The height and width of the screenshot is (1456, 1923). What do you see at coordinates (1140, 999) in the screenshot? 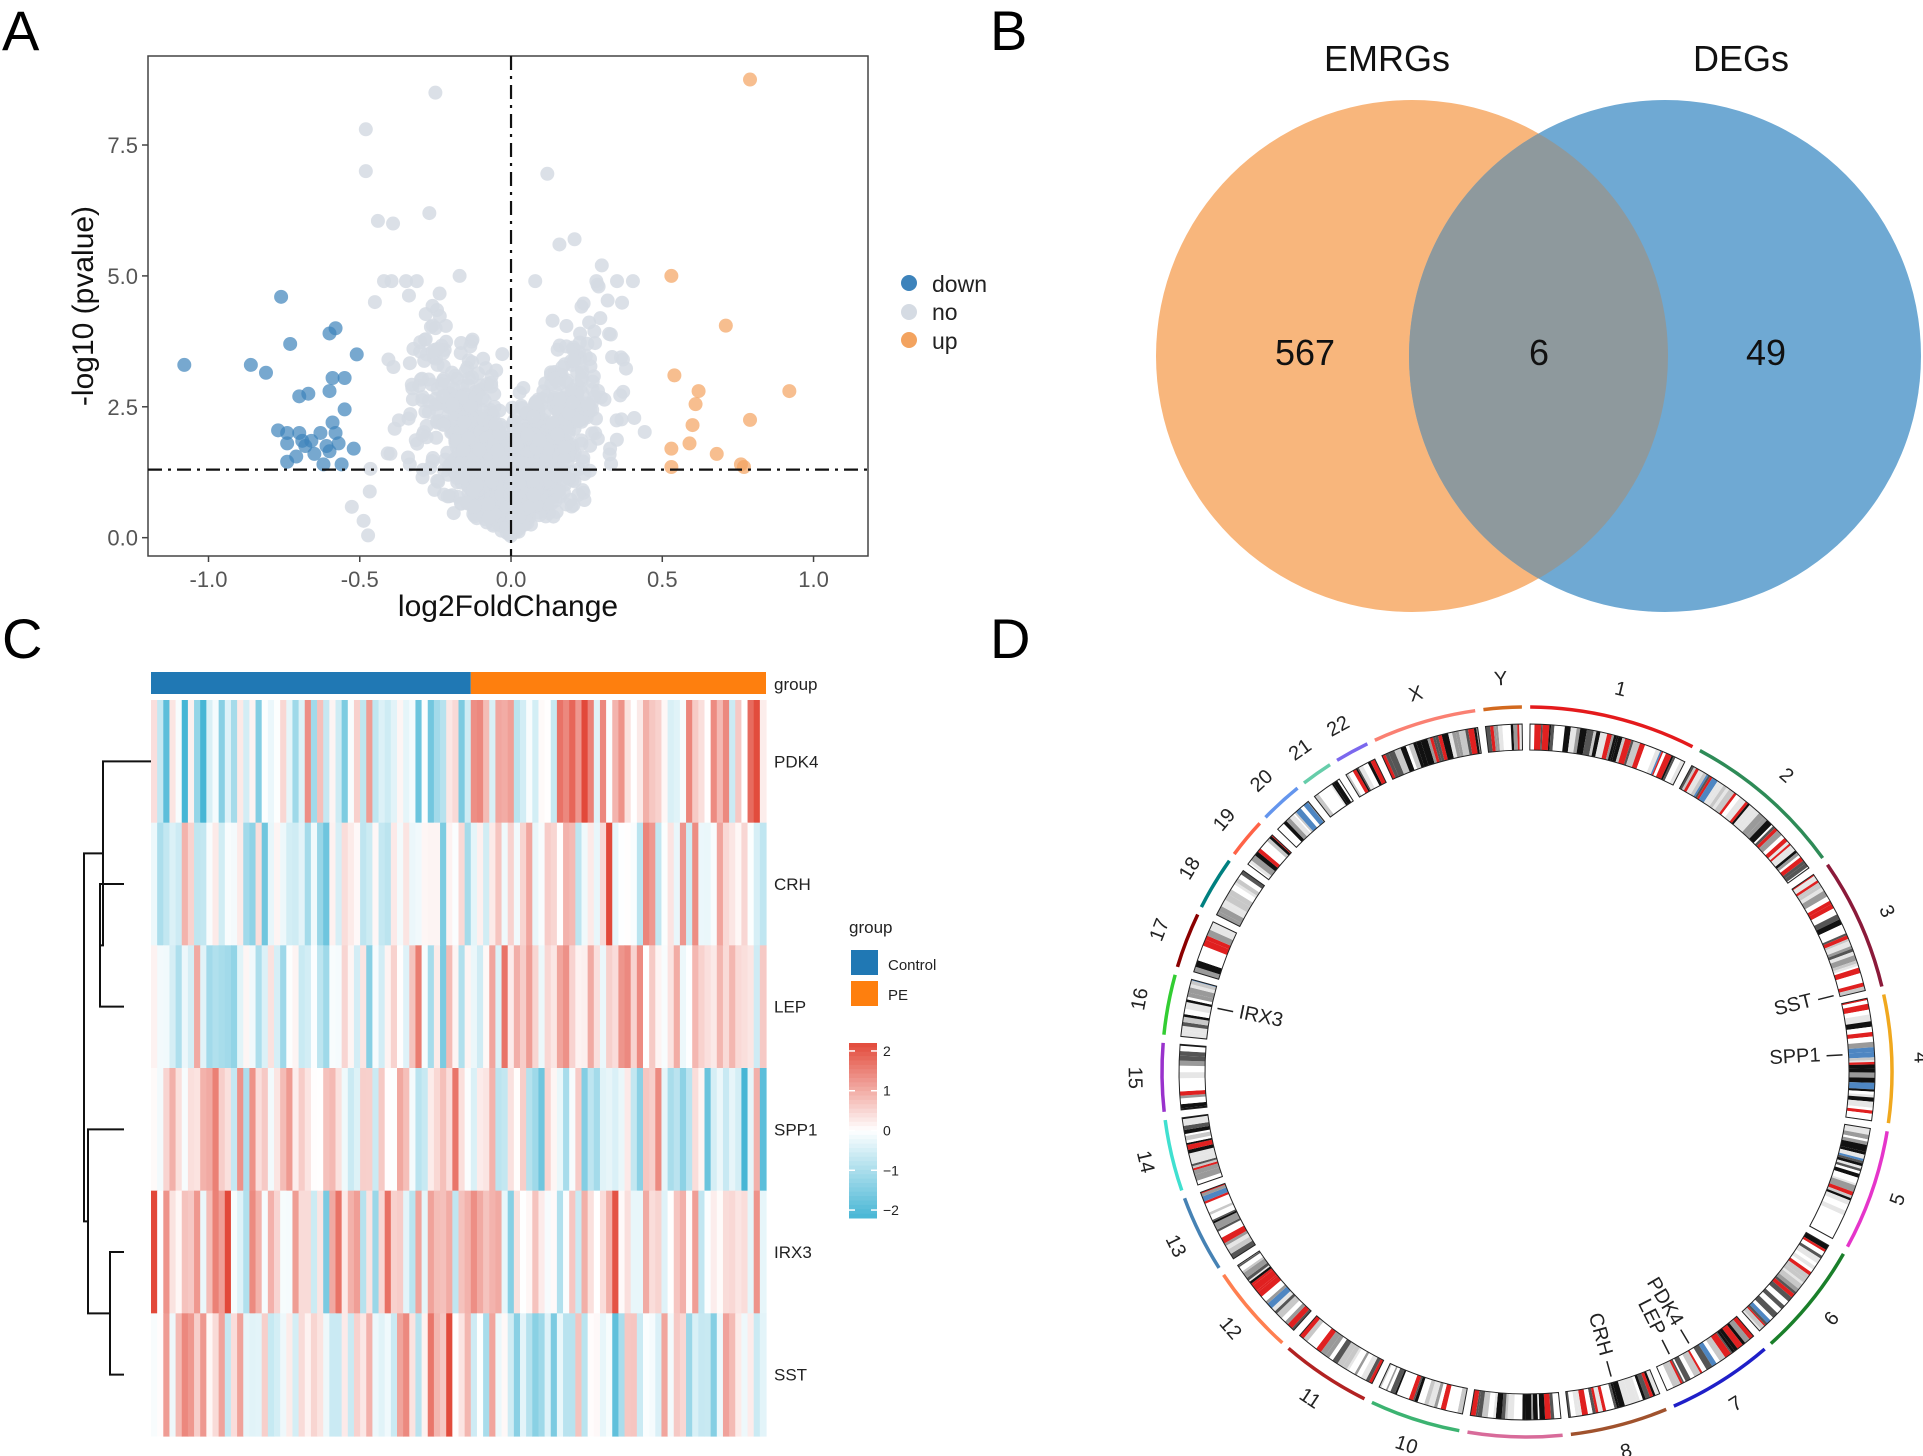
I see `chromosome-label-16: 16` at bounding box center [1140, 999].